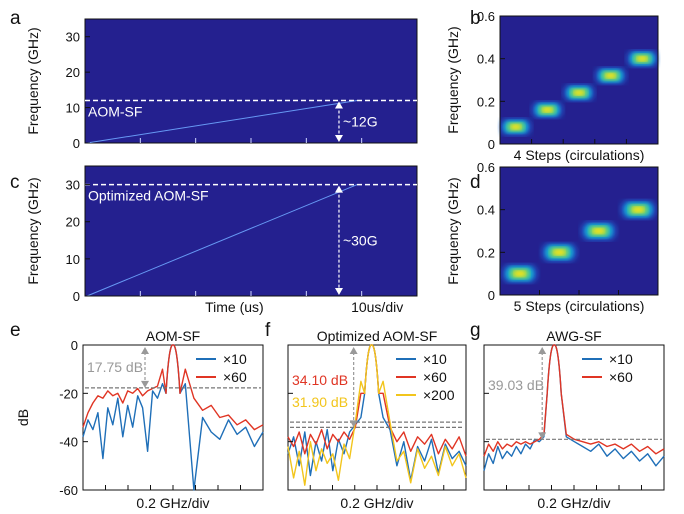 This screenshot has height=514, width=684. Describe the element at coordinates (148, 196) in the screenshot. I see `c-dashed-line-label: Optimized AOM-SF` at that location.